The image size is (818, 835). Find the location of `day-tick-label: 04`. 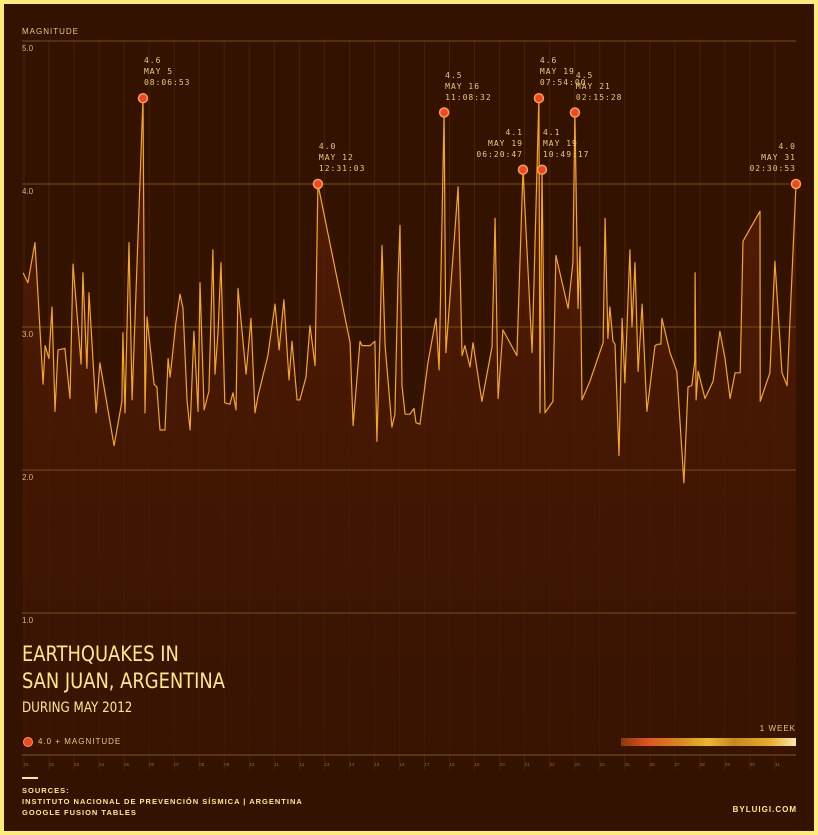

day-tick-label: 04 is located at coordinates (102, 764).